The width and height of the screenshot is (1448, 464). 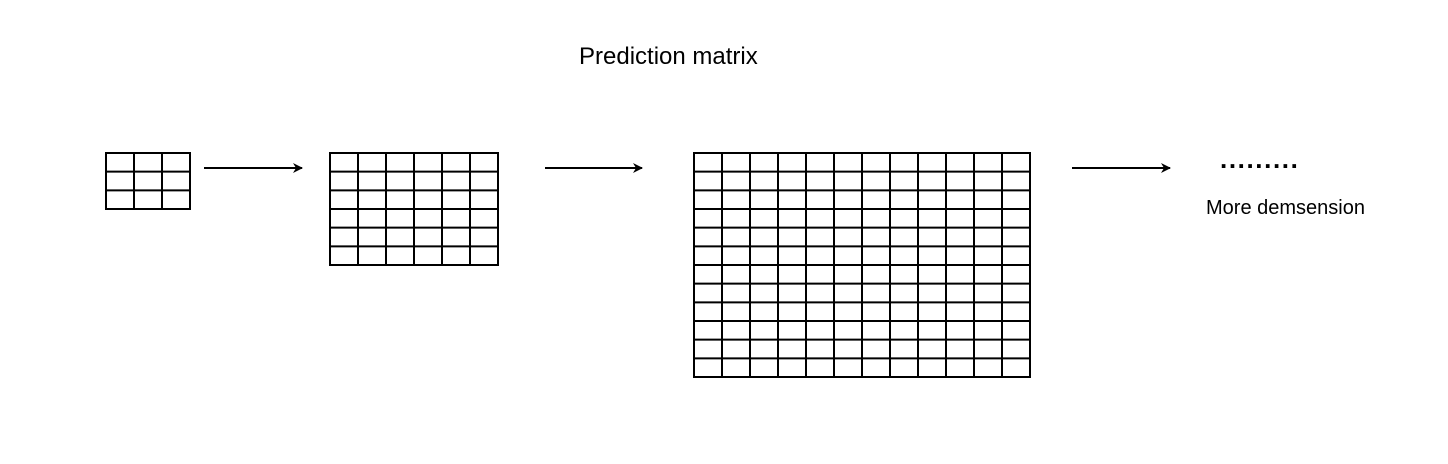 I want to click on matrix-3x3, so click(x=148, y=181).